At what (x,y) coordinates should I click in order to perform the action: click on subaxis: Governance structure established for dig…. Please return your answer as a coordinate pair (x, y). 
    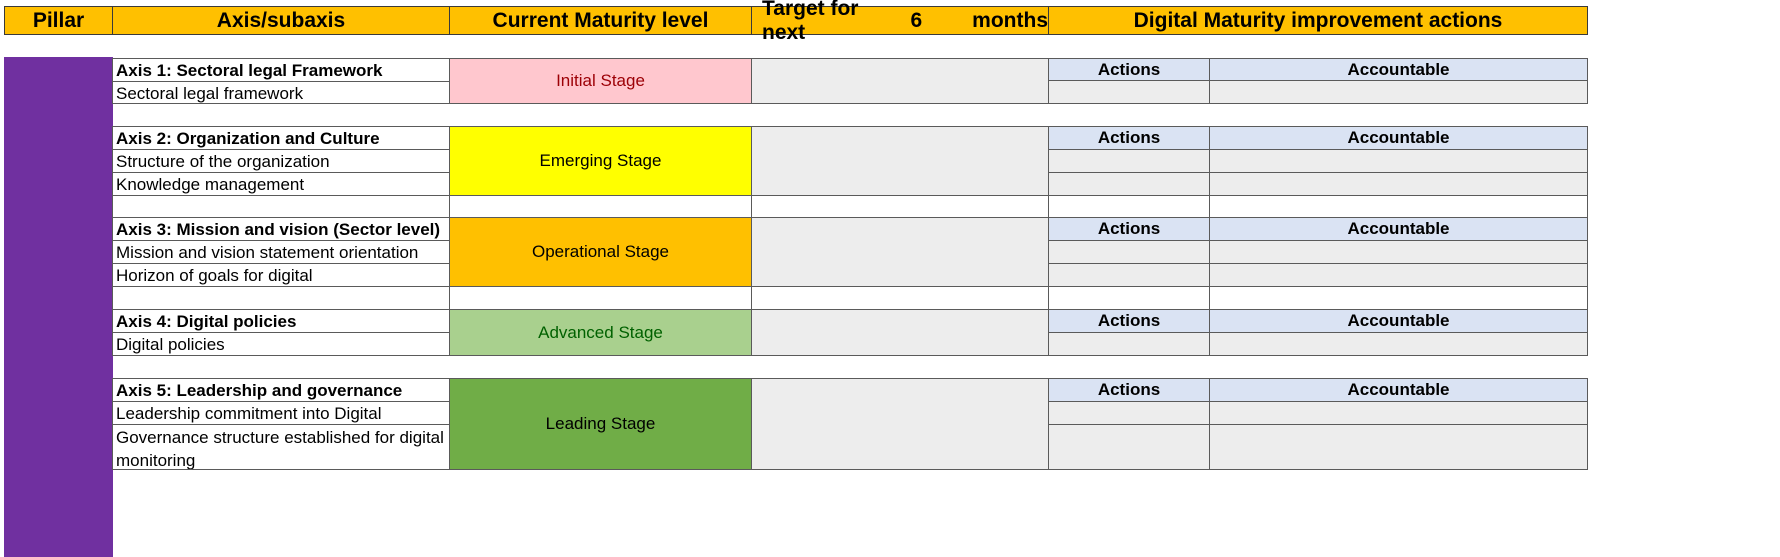
    Looking at the image, I should click on (281, 447).